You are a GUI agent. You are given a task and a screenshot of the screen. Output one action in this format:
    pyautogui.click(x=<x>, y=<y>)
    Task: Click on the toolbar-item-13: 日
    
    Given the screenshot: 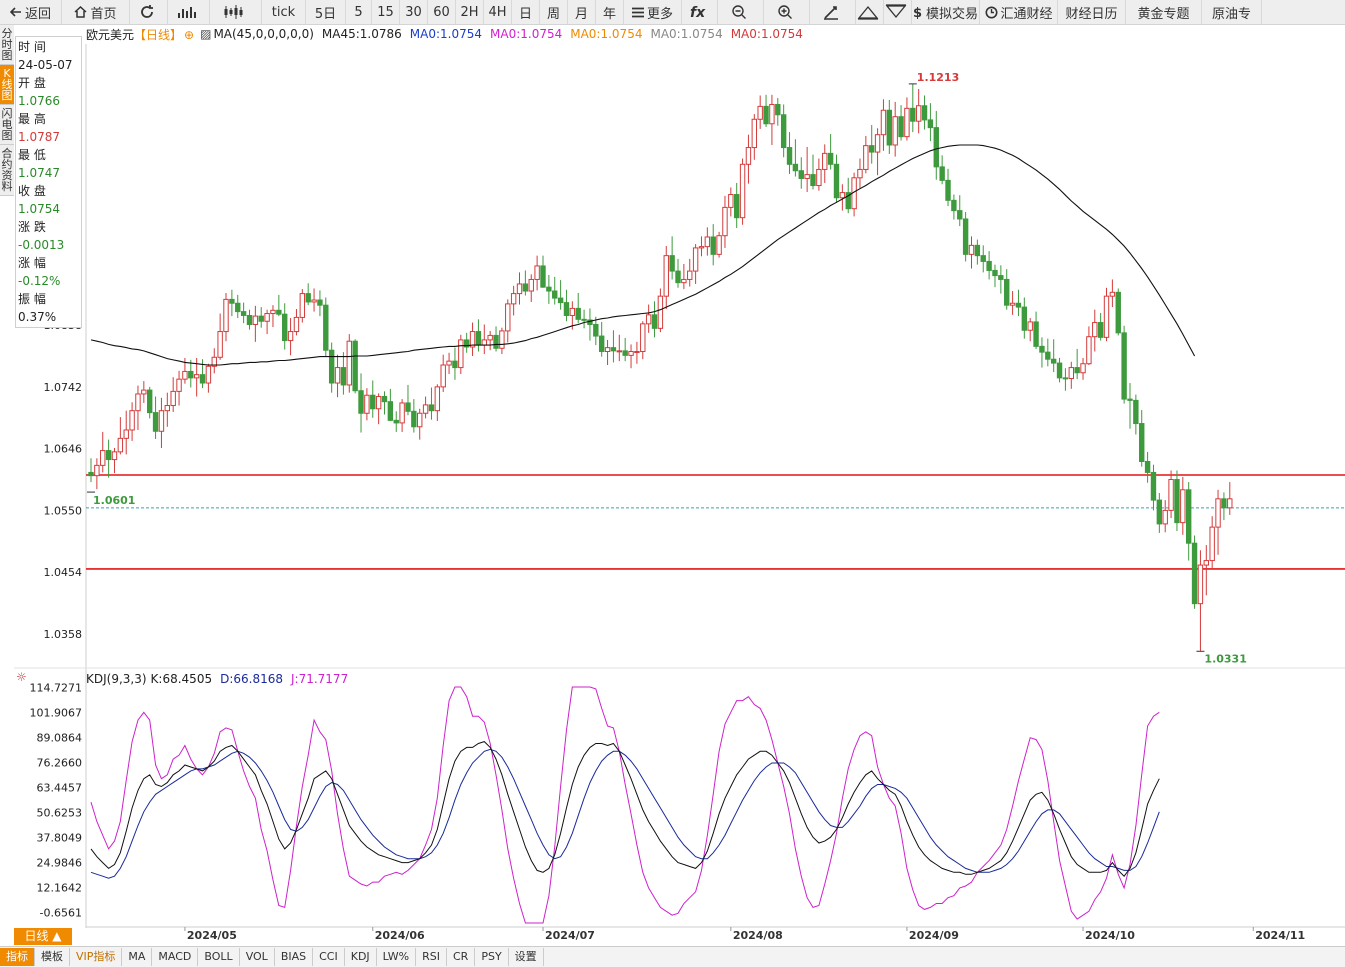 What is the action you would take?
    pyautogui.click(x=526, y=12)
    